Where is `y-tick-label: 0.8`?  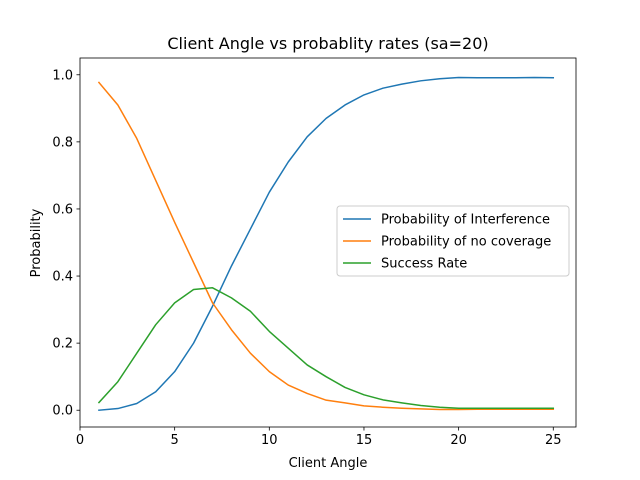 y-tick-label: 0.8 is located at coordinates (62, 142).